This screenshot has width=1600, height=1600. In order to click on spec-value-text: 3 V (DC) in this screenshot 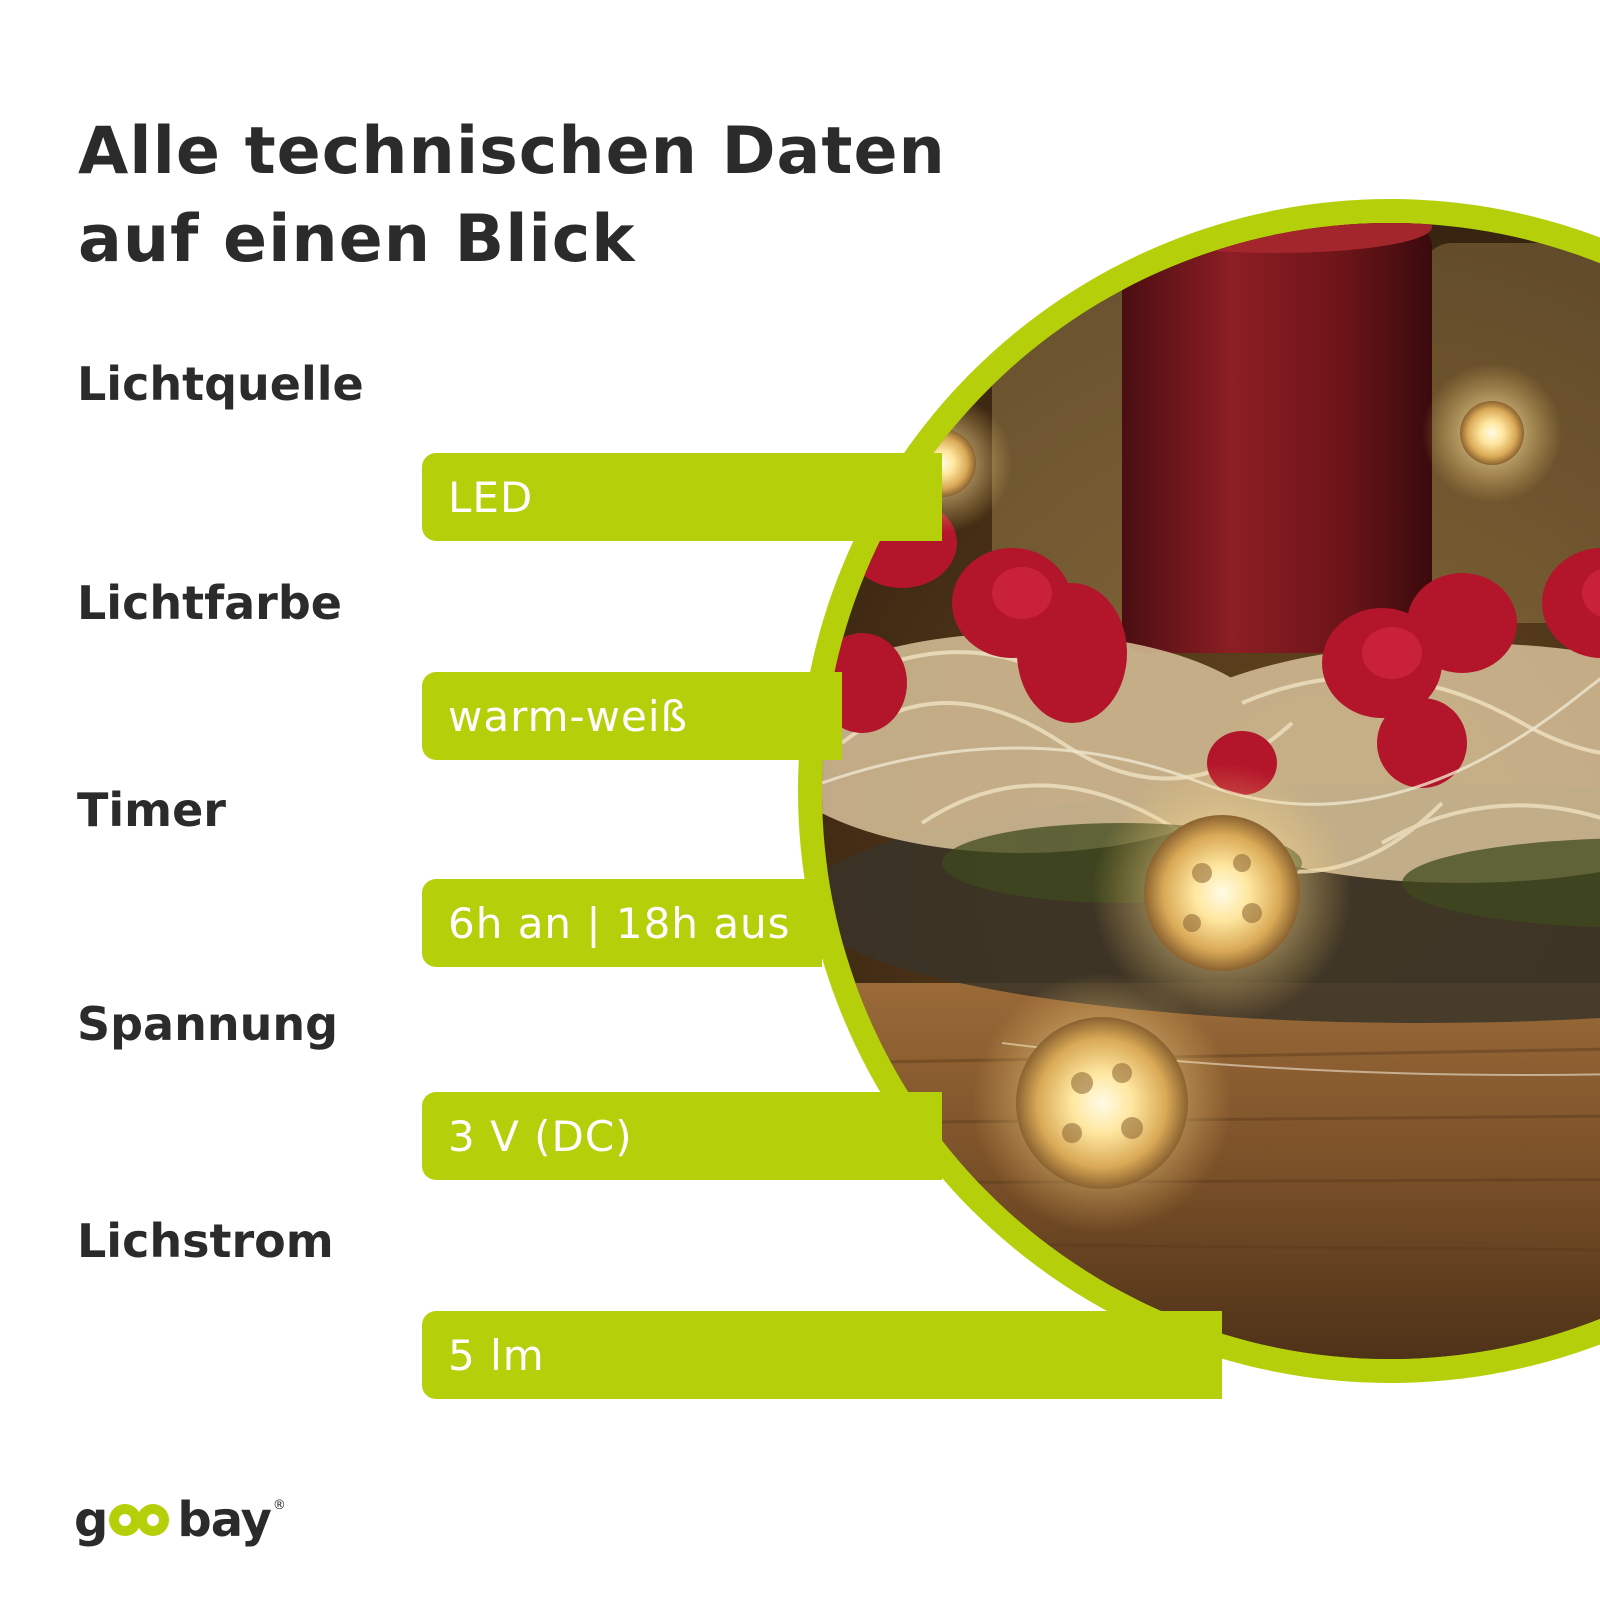, I will do `click(540, 1136)`.